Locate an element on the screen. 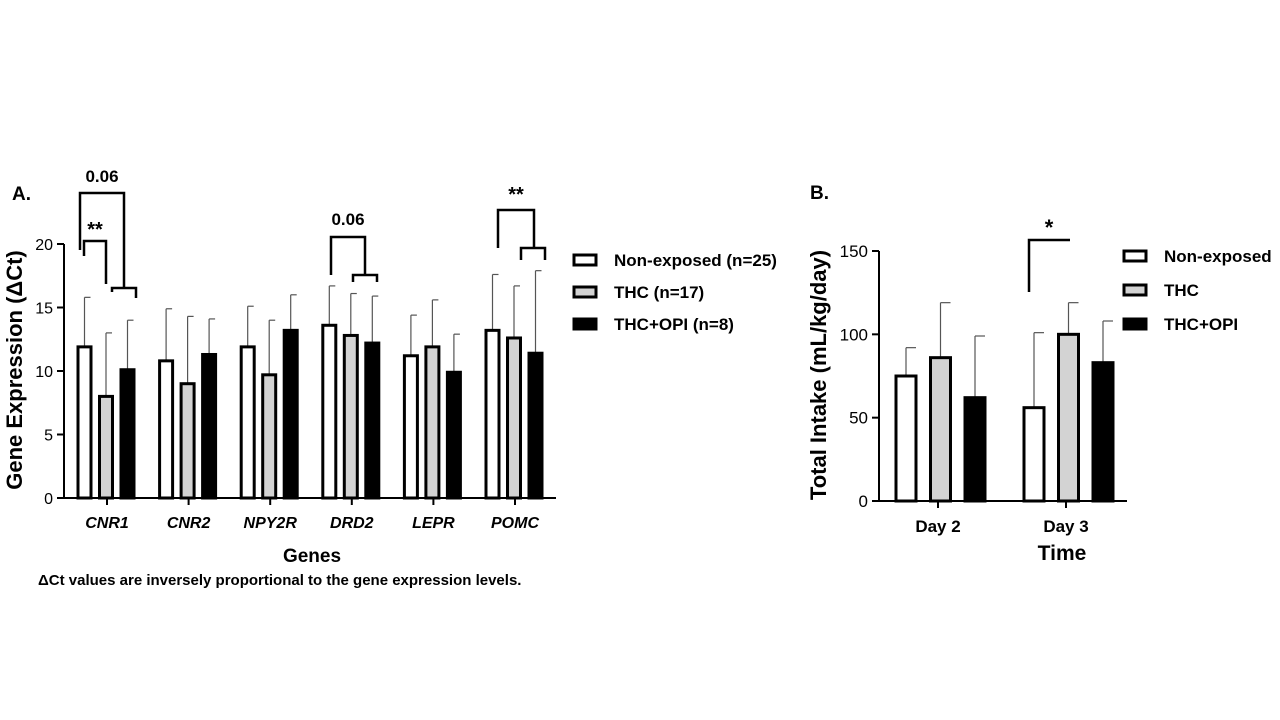 The image size is (1280, 720). x-tick-label: CNR1 is located at coordinates (107, 523).